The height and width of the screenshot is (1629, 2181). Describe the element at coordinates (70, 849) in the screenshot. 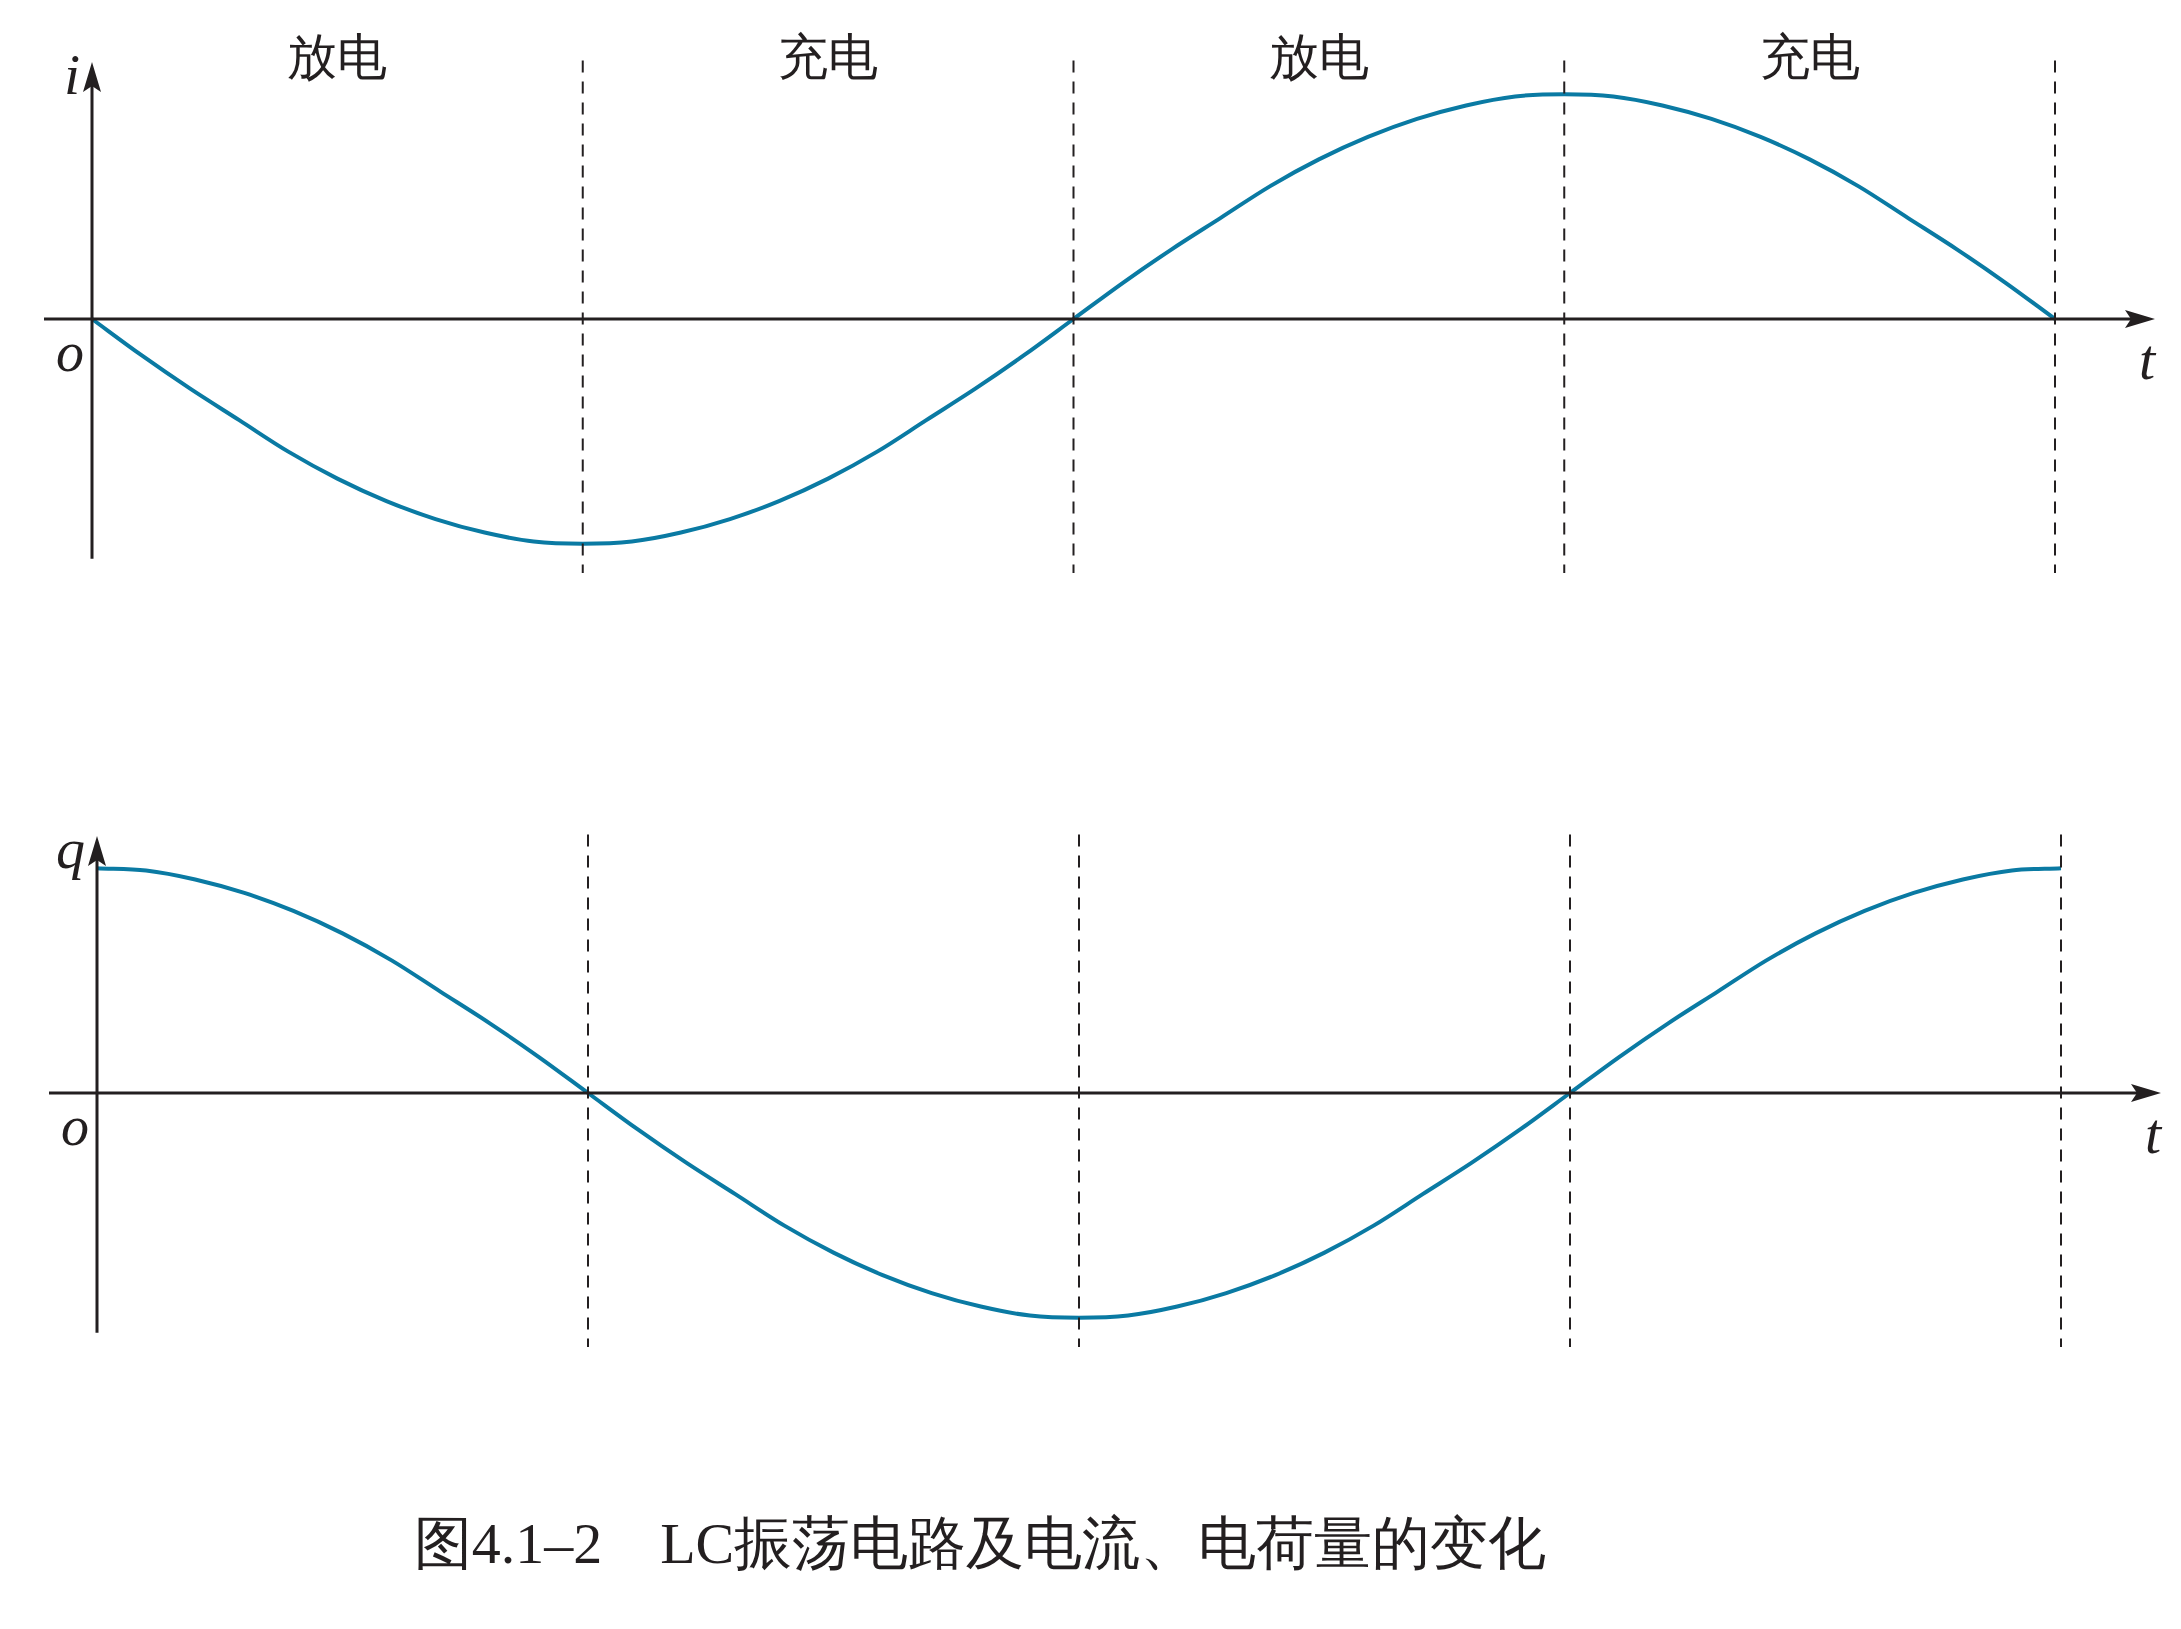

I see `y-axis-title: q` at that location.